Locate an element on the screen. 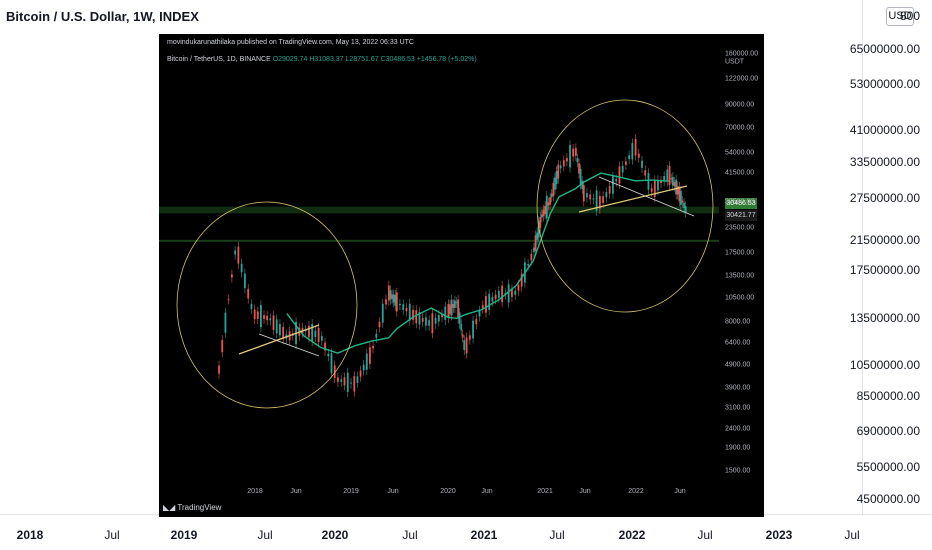  inner-price-tick: 54000.00 is located at coordinates (740, 153).